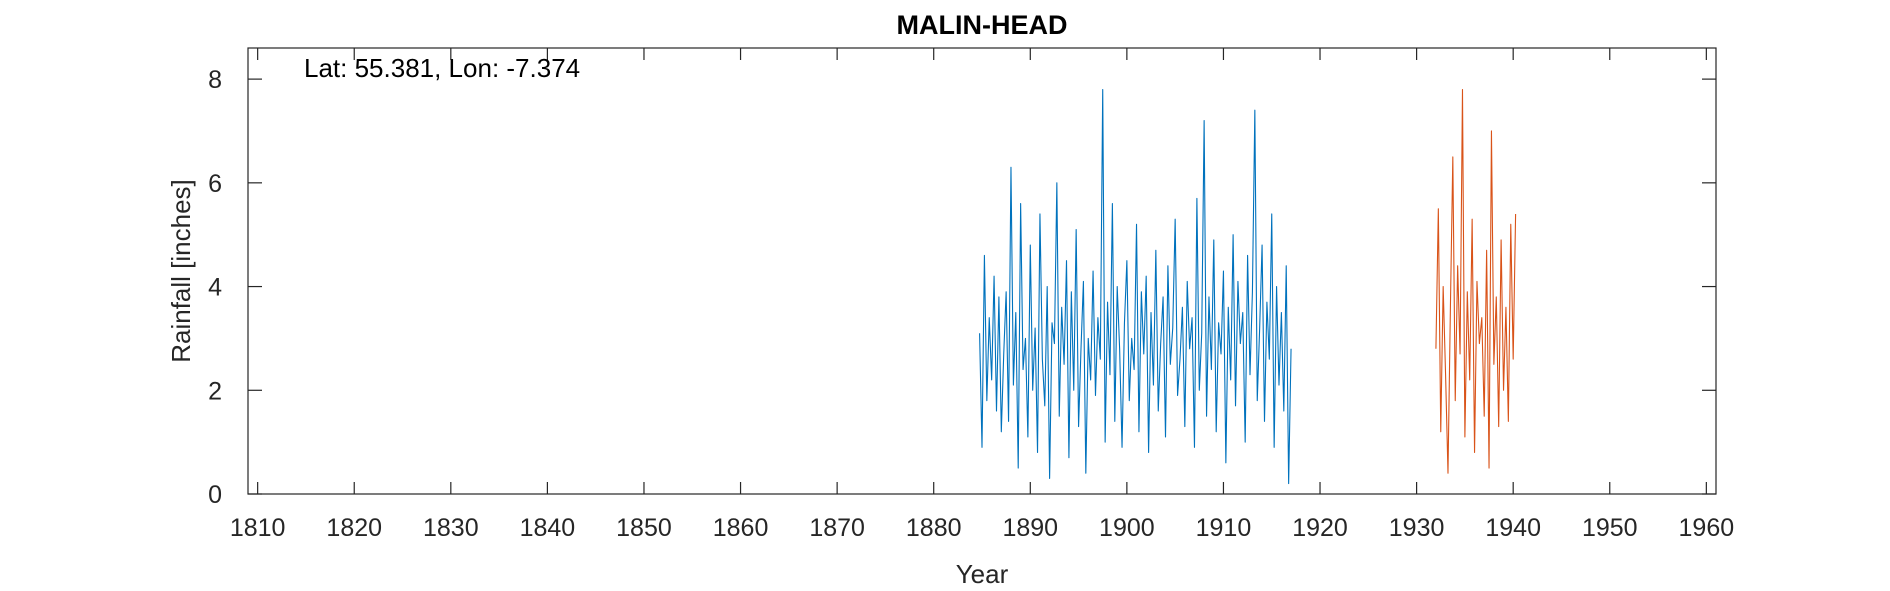 Image resolution: width=1890 pixels, height=591 pixels. I want to click on location-annotation: Lat: 55.381, Lon: -7.374, so click(442, 68).